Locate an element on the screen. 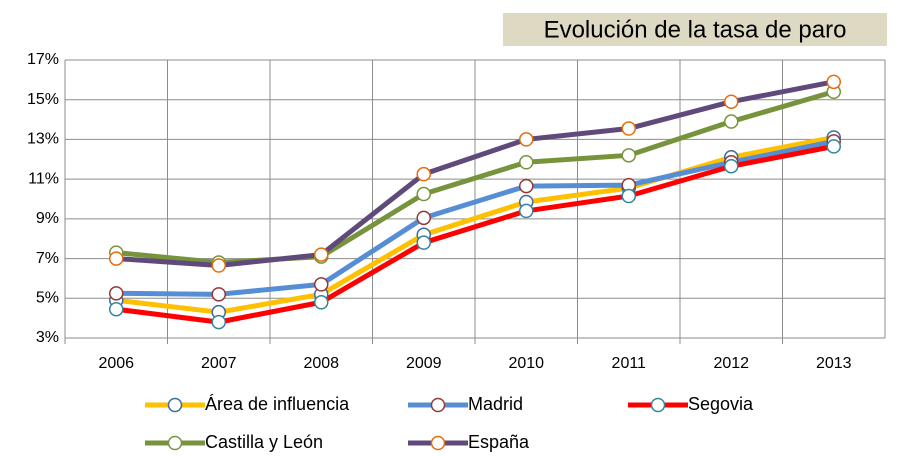 The height and width of the screenshot is (457, 902). y-tick-label: 5% is located at coordinates (47, 298).